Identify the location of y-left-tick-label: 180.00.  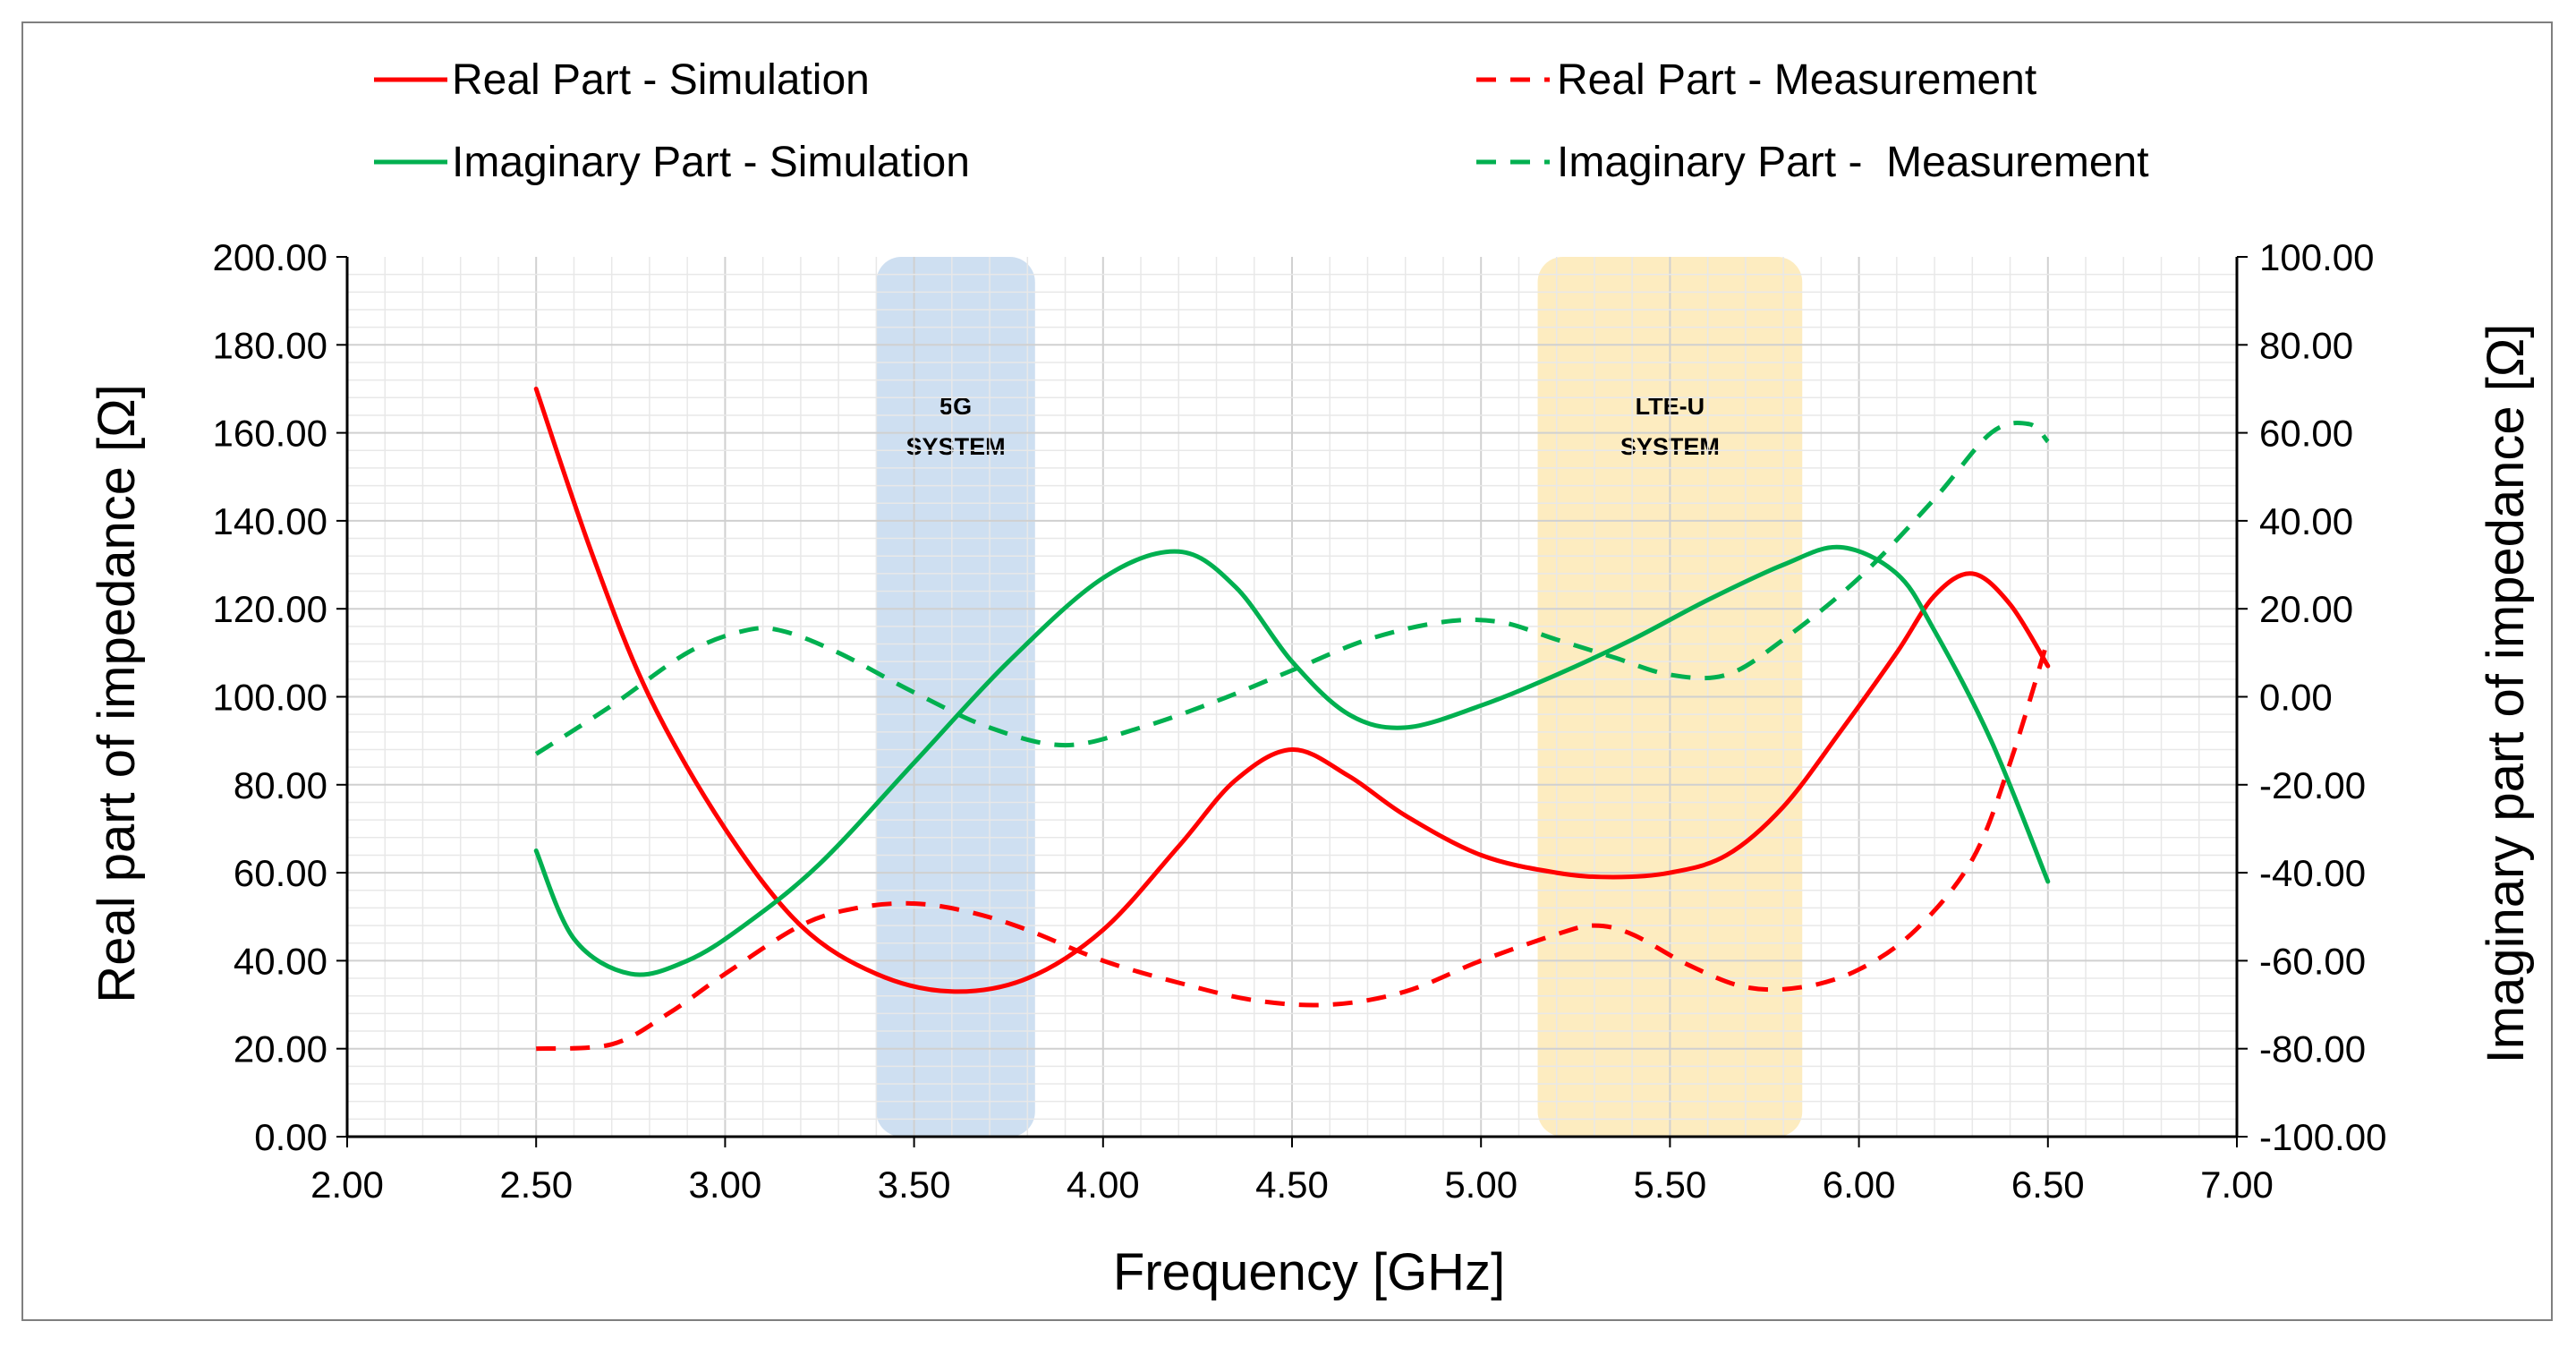
(270, 345).